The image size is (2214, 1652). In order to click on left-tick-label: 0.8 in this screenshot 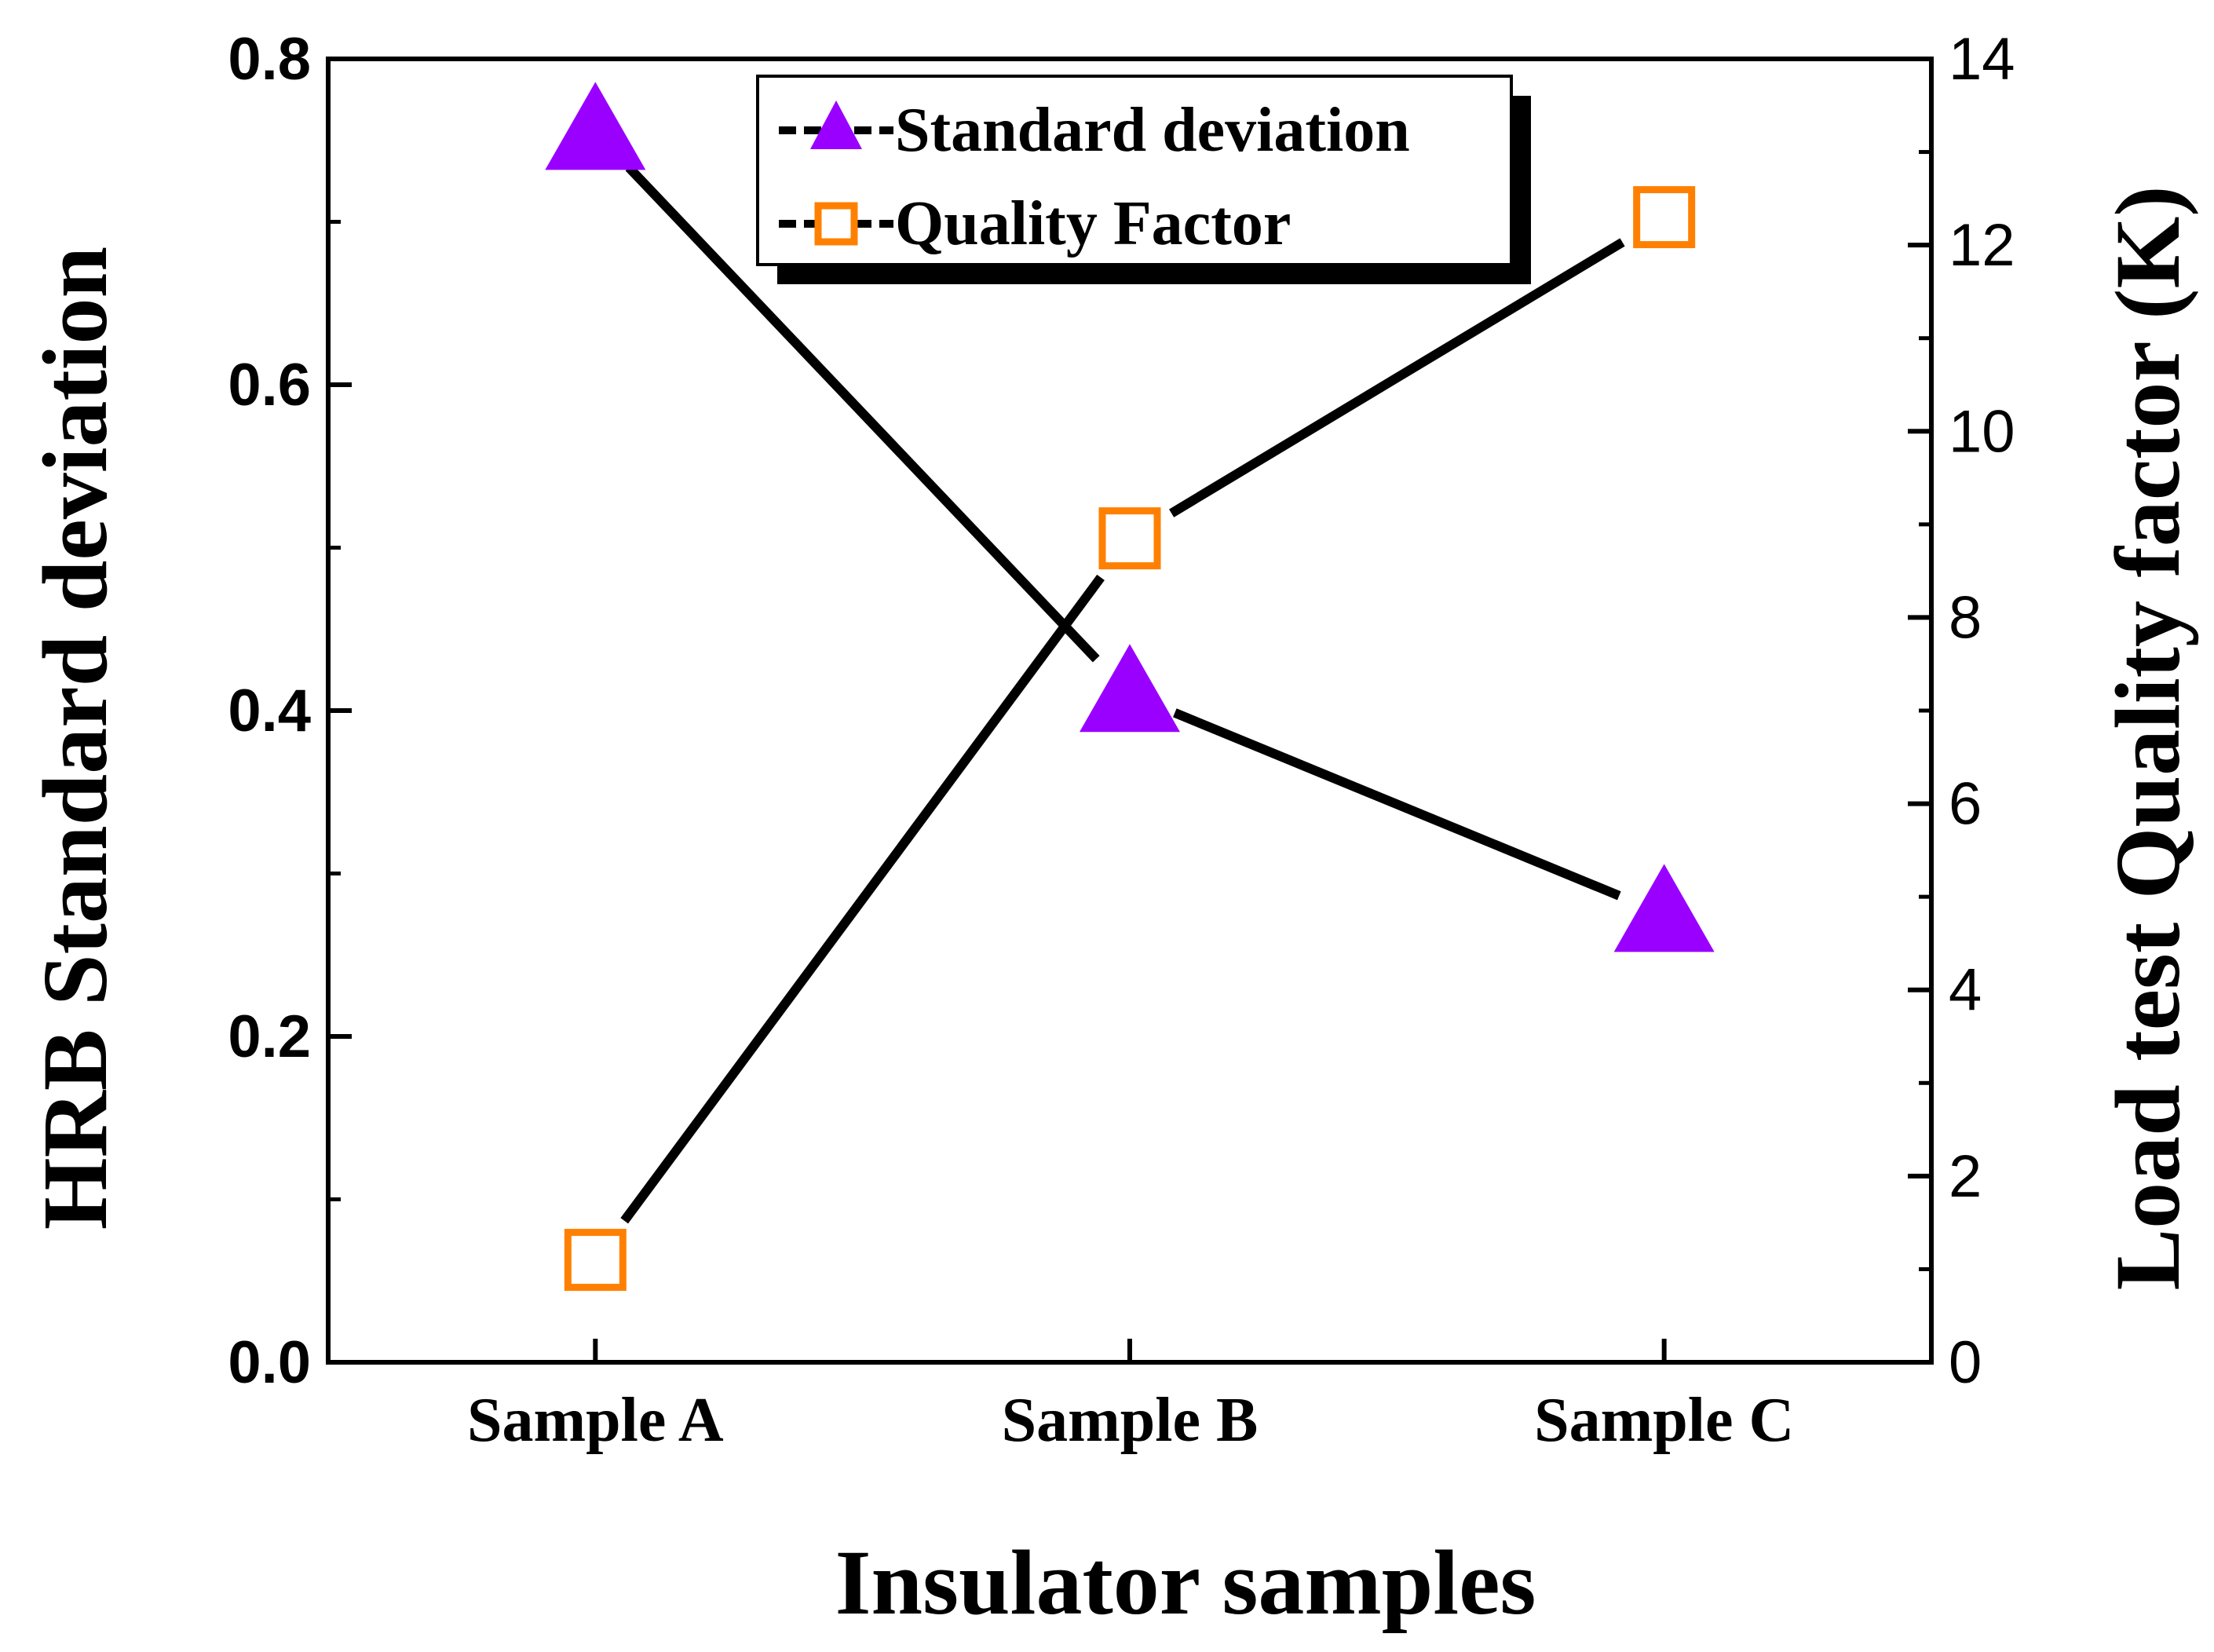, I will do `click(269, 59)`.